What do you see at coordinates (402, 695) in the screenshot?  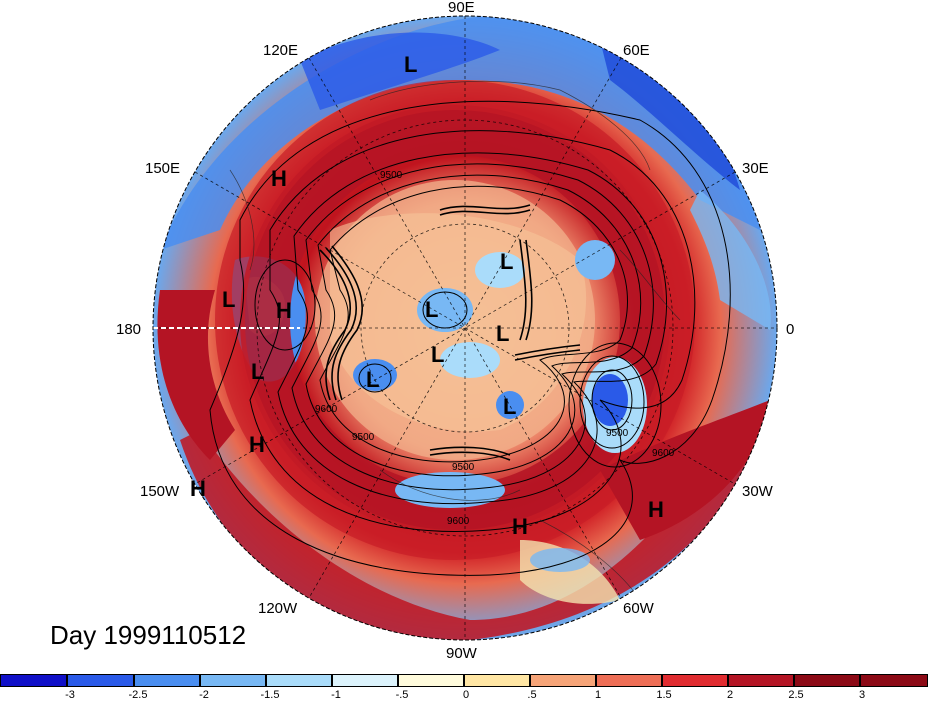 I see `colorbar-tick: -.5` at bounding box center [402, 695].